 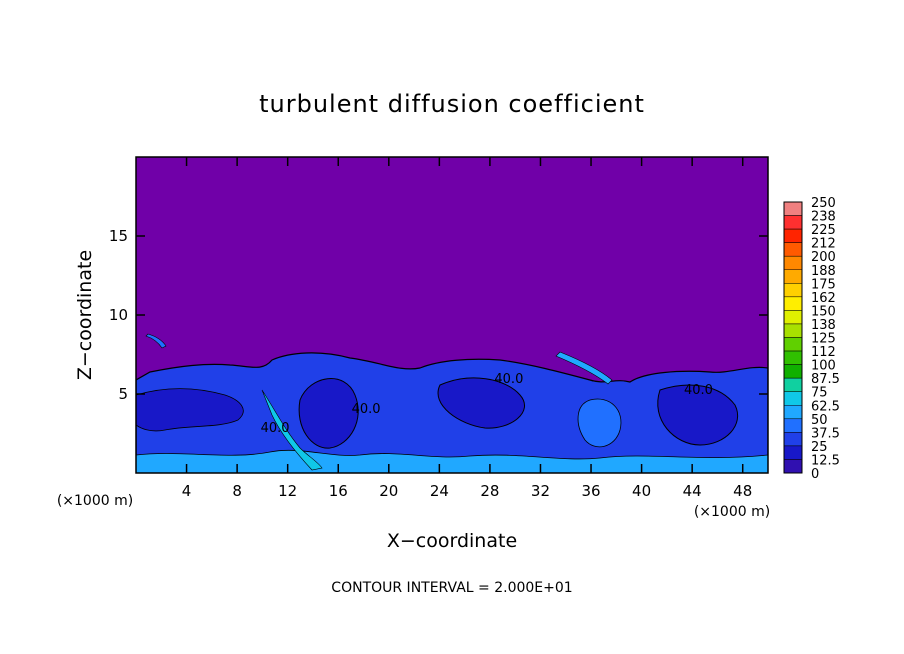 What do you see at coordinates (823, 325) in the screenshot?
I see `colorbar-level-label: 138` at bounding box center [823, 325].